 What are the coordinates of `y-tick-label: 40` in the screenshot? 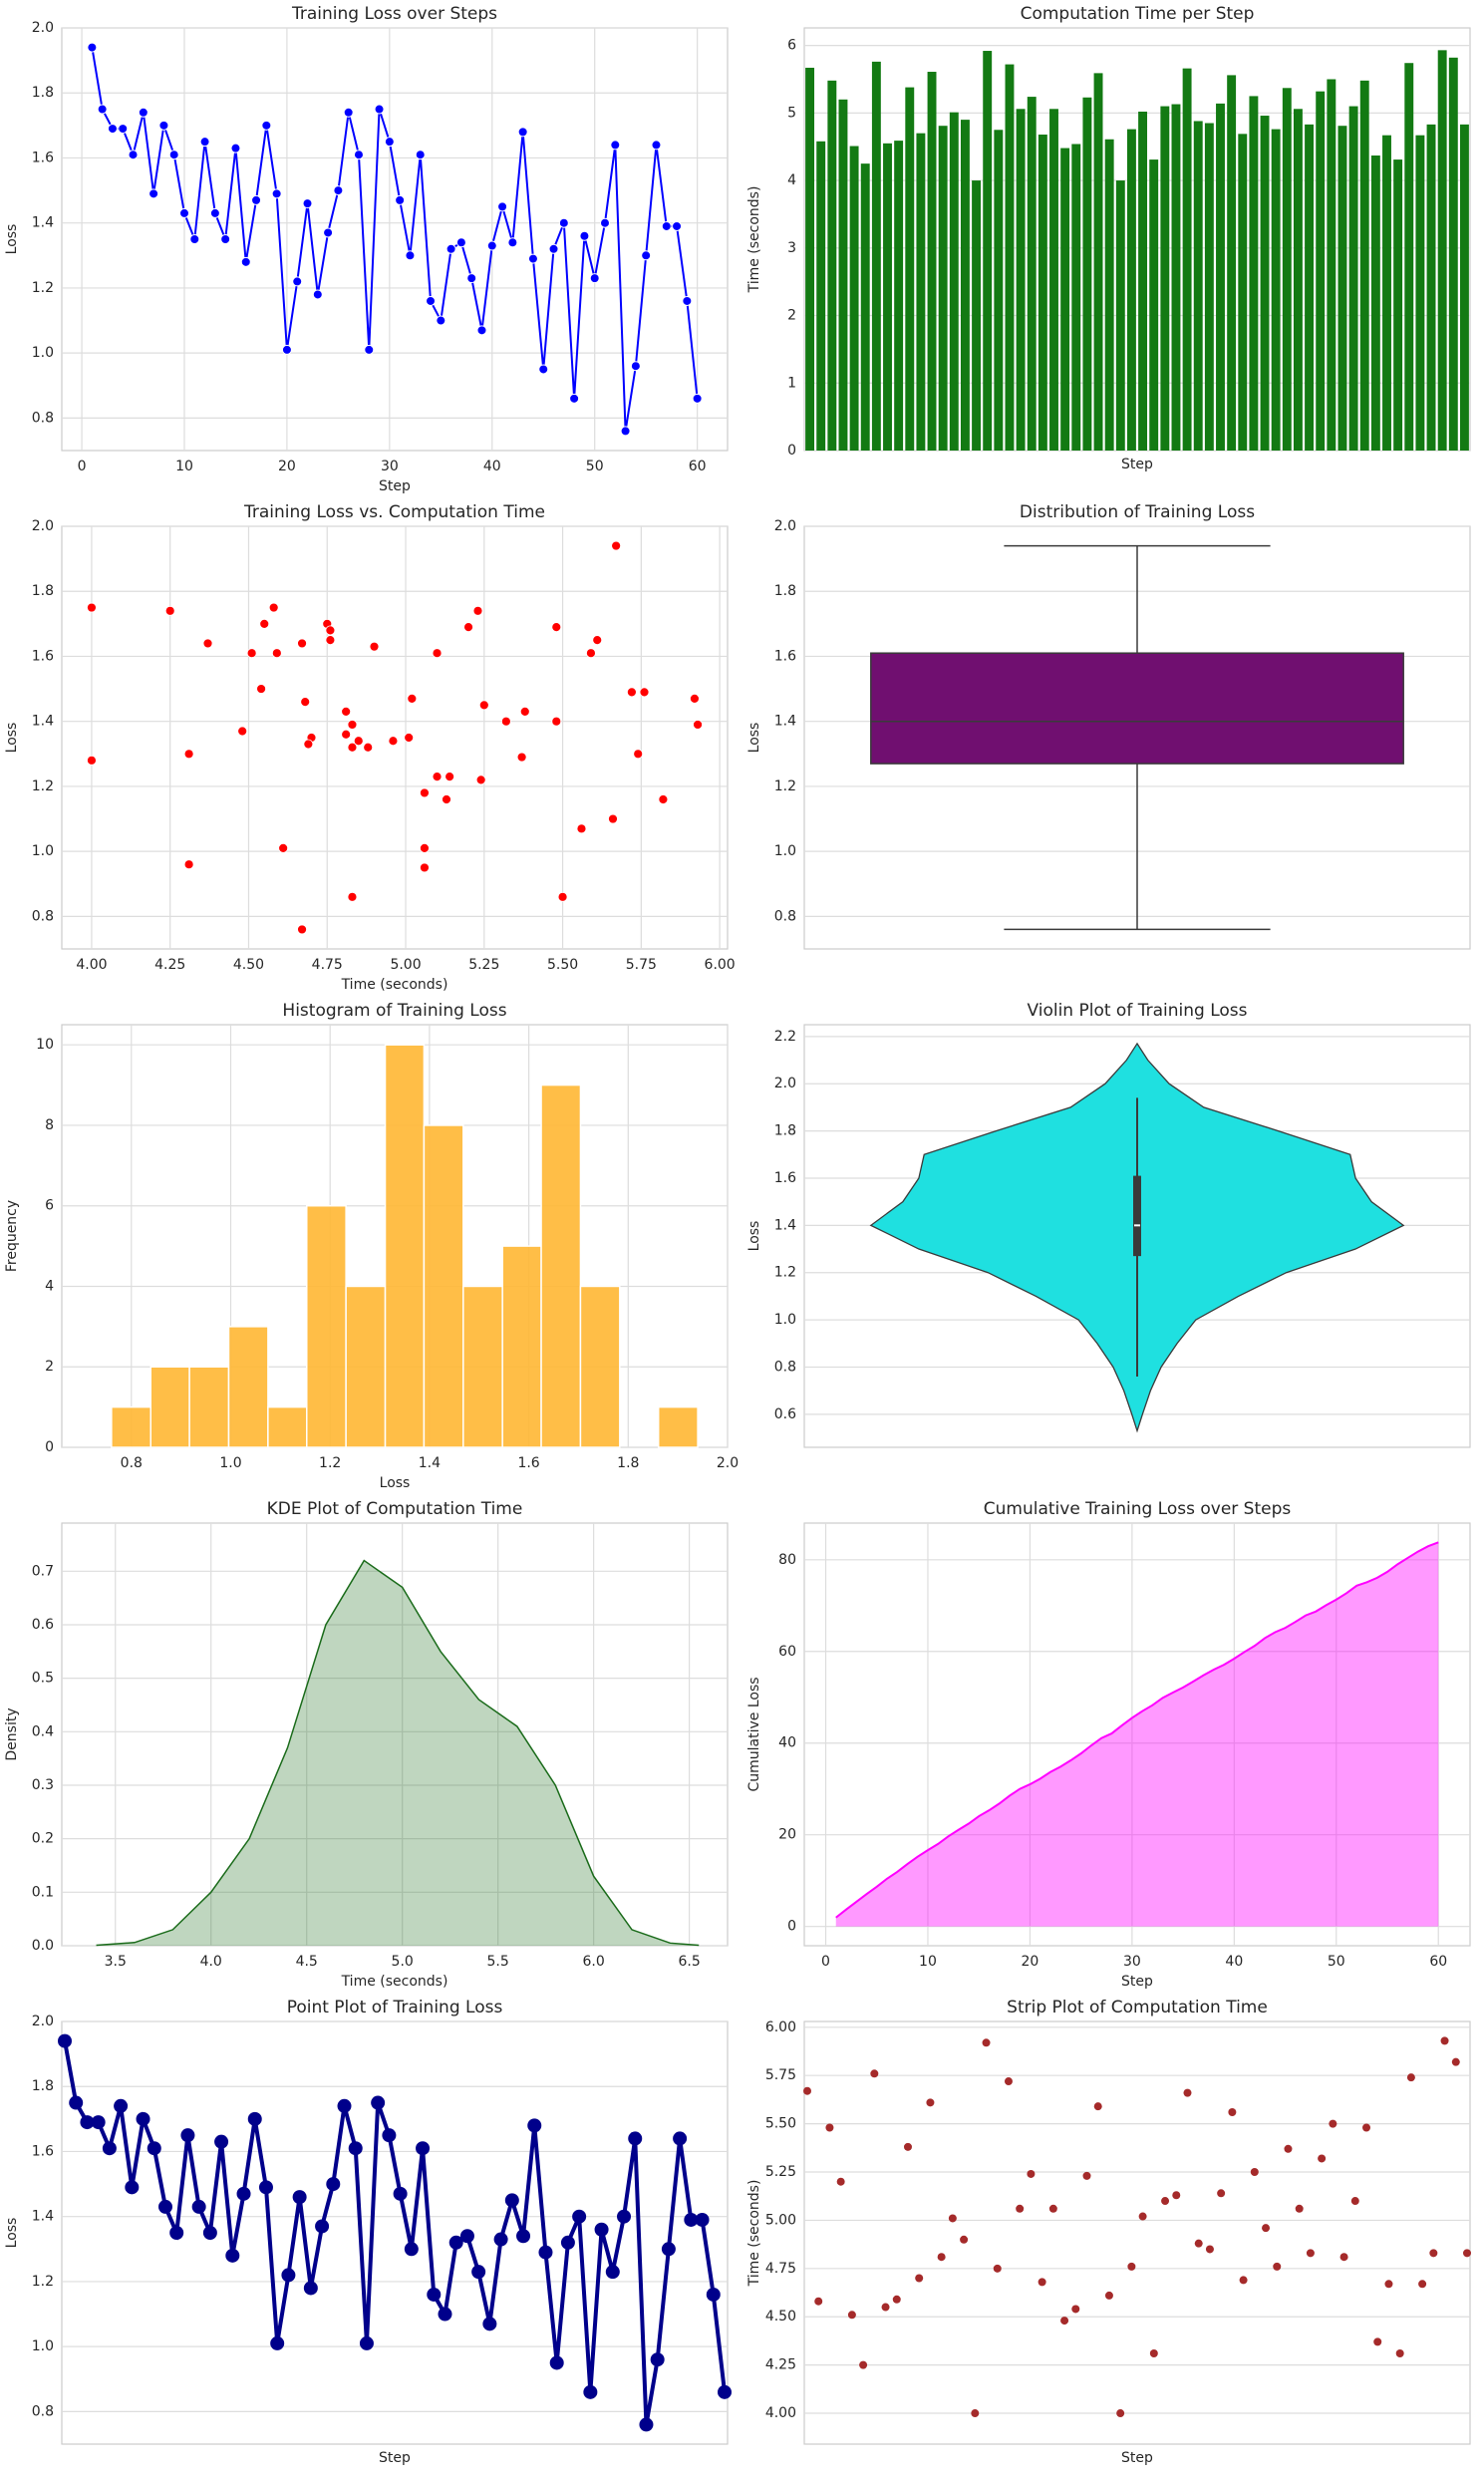 It's located at (787, 1743).